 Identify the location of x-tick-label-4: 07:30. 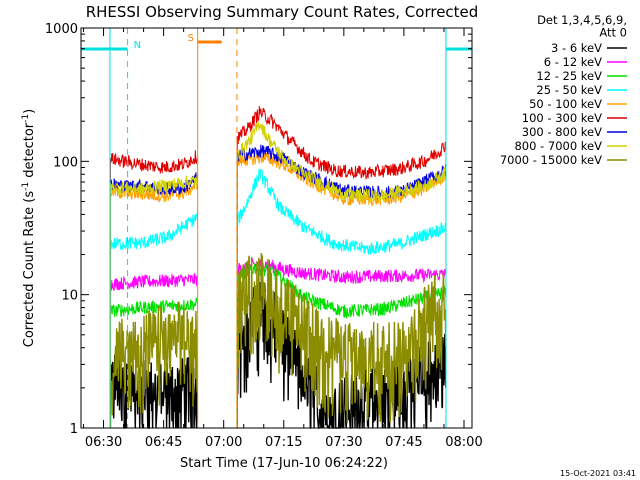
(343, 442).